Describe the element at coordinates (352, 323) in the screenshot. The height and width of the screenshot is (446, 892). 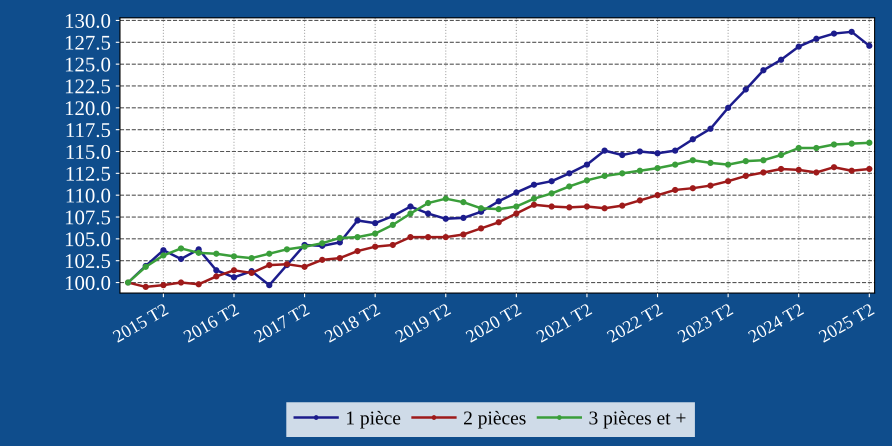
I see `x-tick-label: 2018 T2` at that location.